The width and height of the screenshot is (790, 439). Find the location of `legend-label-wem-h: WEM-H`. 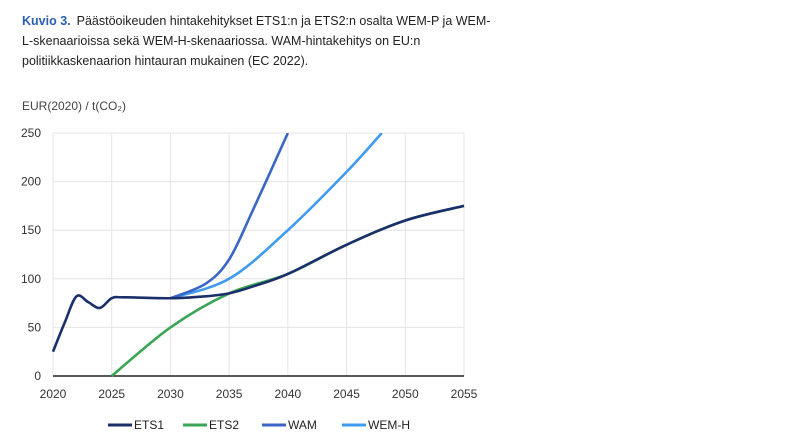

legend-label-wem-h: WEM-H is located at coordinates (389, 425).